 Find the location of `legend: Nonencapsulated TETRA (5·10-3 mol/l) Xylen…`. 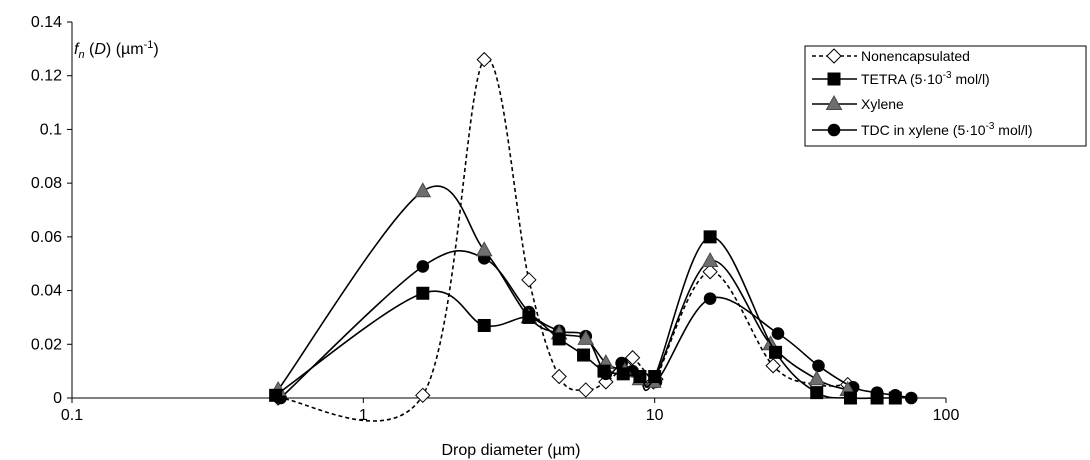

legend: Nonencapsulated TETRA (5·10-3 mol/l) Xylen… is located at coordinates (945, 96).